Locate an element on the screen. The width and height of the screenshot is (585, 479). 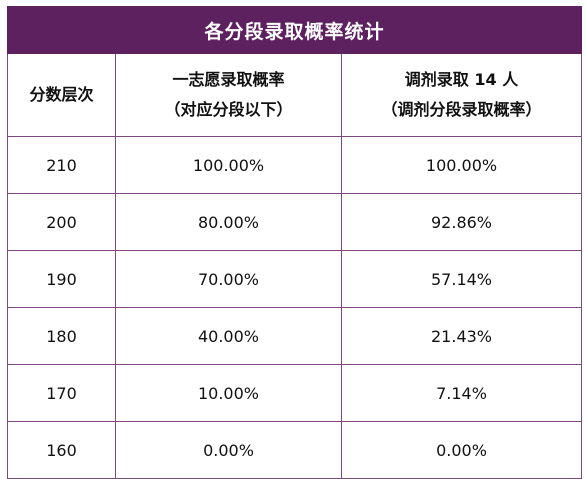
header-adjusted: 调剂录取 14 人 （调剂分段录取概率） is located at coordinates (461, 95).